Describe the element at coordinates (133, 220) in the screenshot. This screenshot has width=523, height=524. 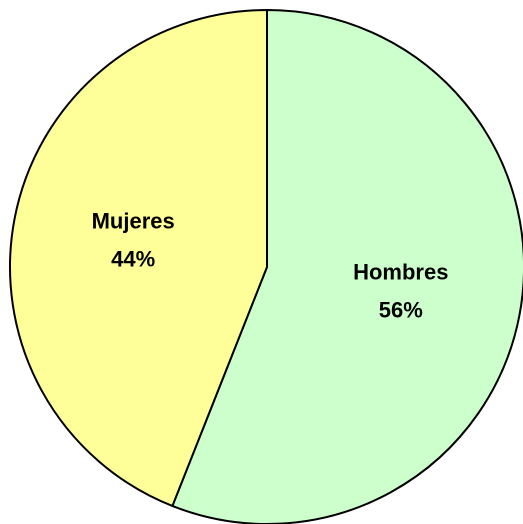
I see `slice-category-label: Mujeres` at that location.